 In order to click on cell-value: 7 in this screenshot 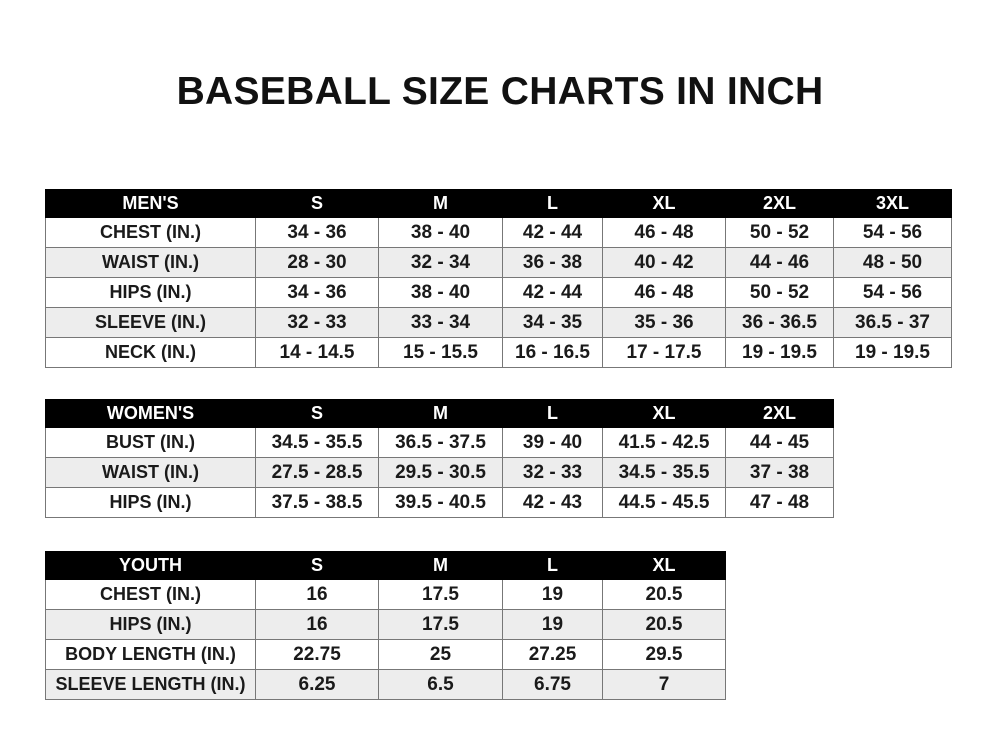, I will do `click(664, 684)`.